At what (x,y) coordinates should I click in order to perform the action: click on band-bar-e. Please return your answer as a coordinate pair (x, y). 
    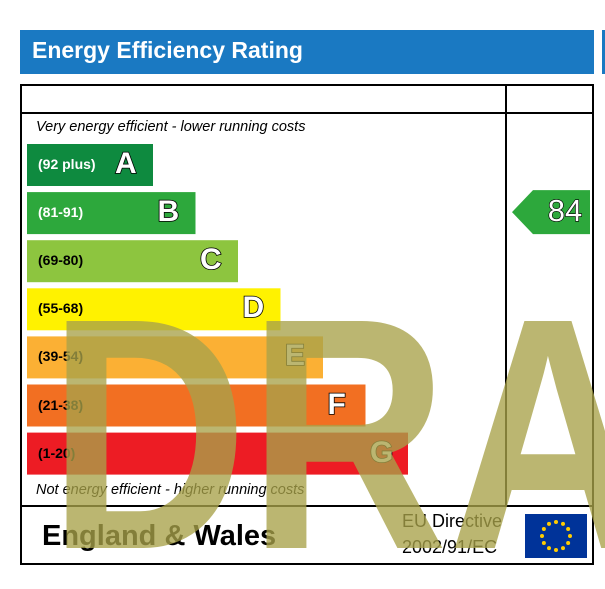
    Looking at the image, I should click on (175, 357).